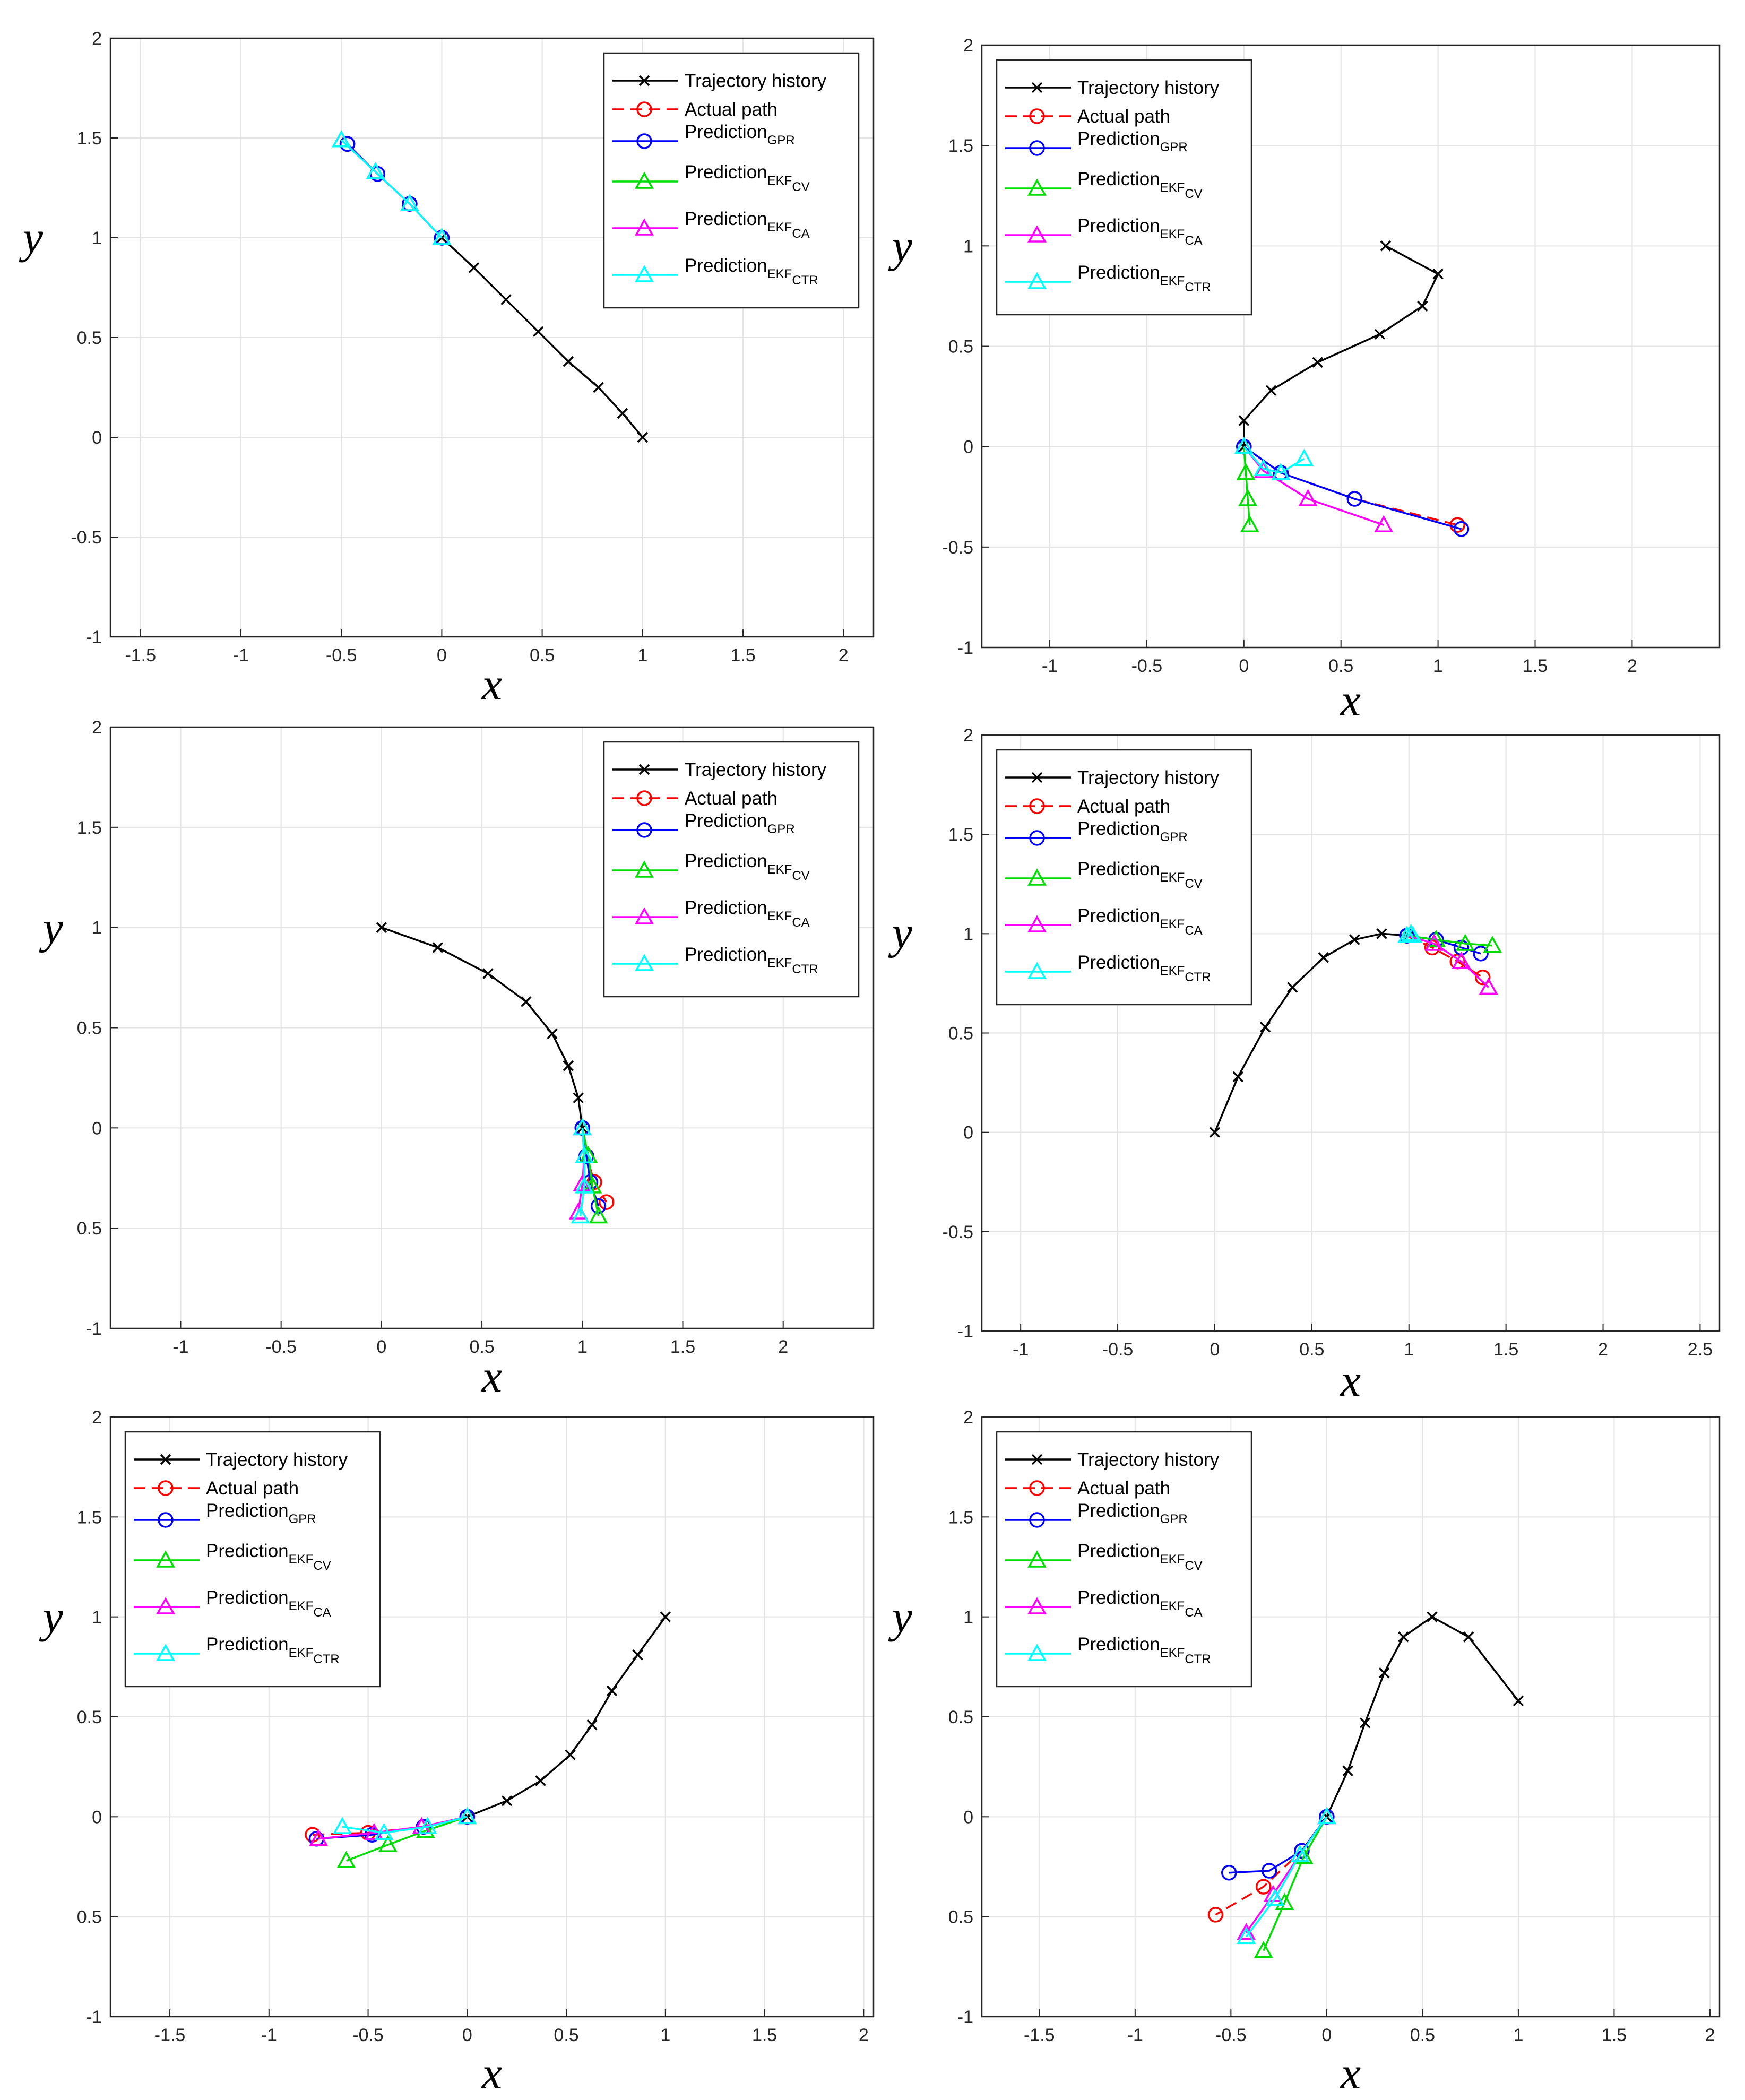 The image size is (1745, 2100). What do you see at coordinates (644, 916) in the screenshot?
I see `legend-marker-ekf_ca` at bounding box center [644, 916].